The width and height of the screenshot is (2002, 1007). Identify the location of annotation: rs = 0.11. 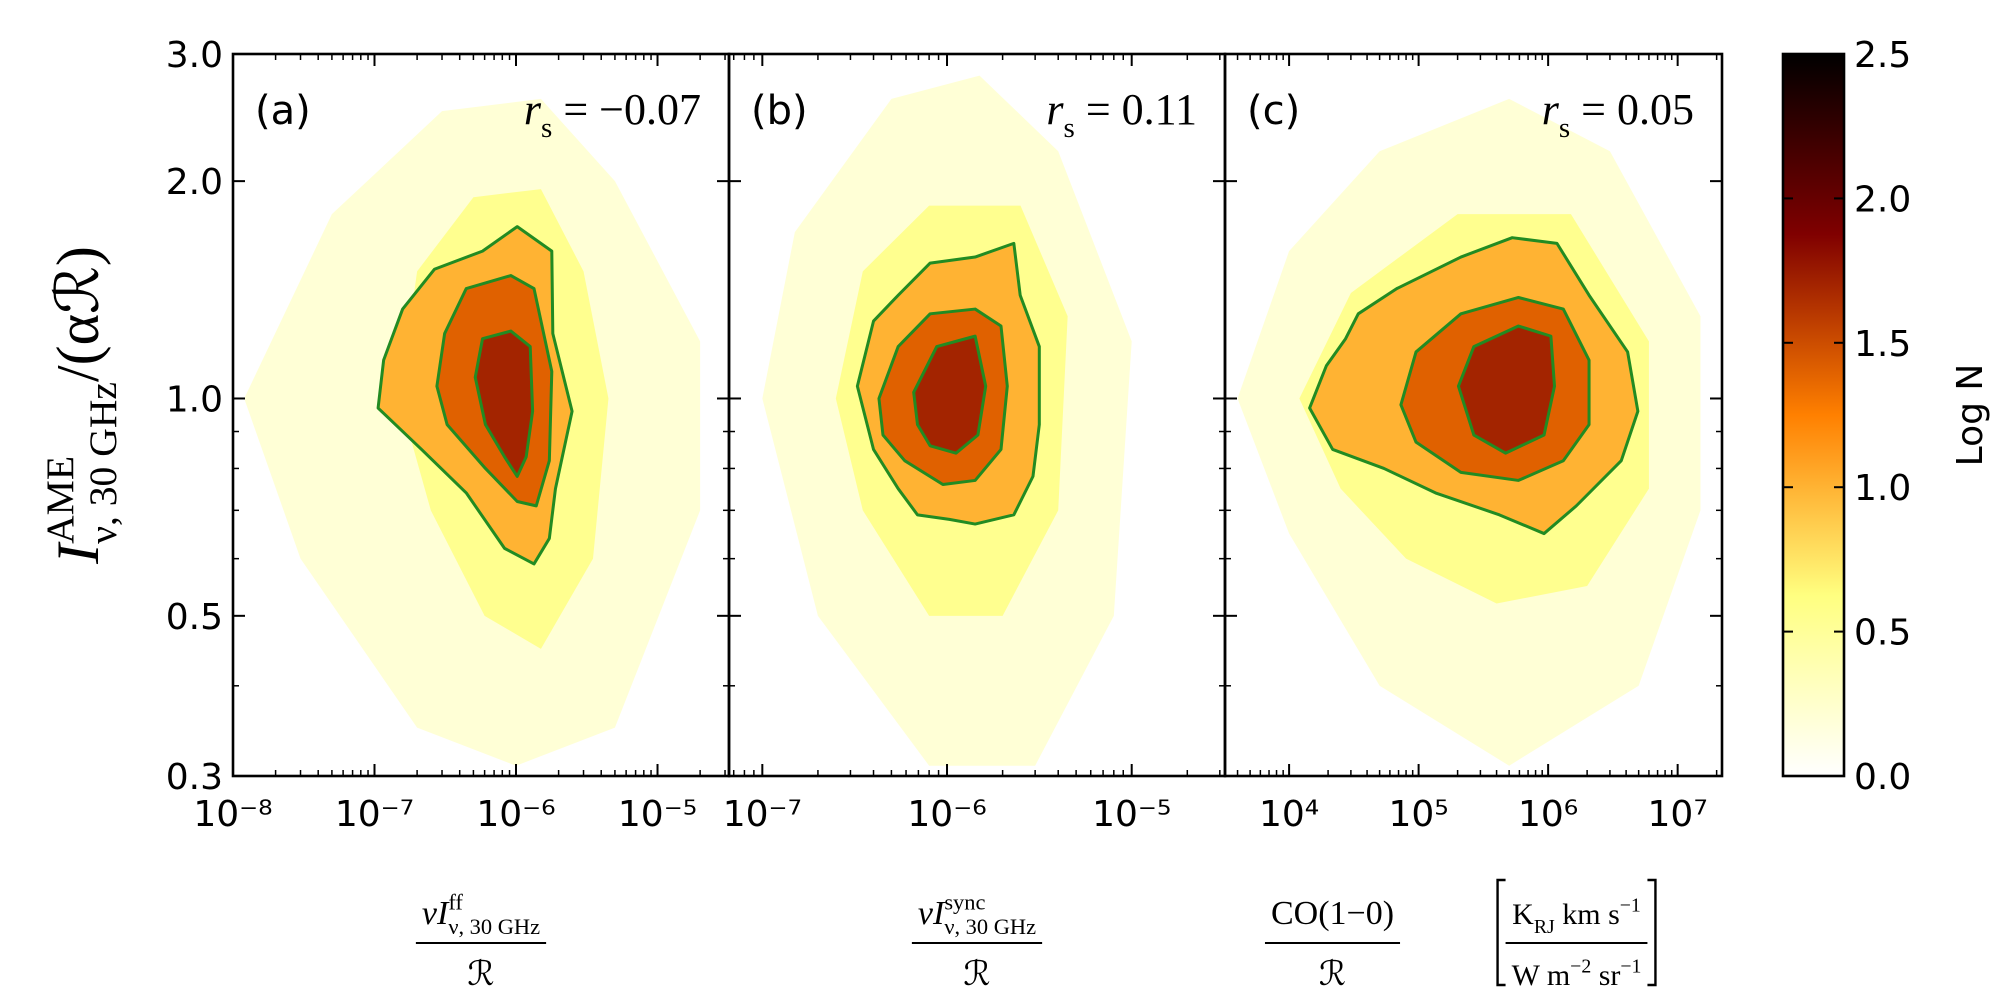
(1121, 114).